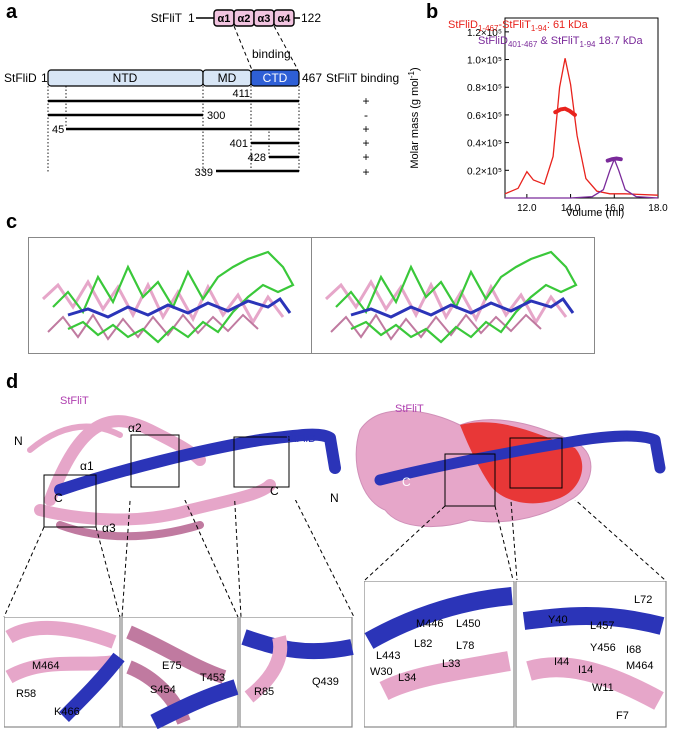 The height and width of the screenshot is (732, 675). I want to click on boundary-411: 411, so click(241, 94).